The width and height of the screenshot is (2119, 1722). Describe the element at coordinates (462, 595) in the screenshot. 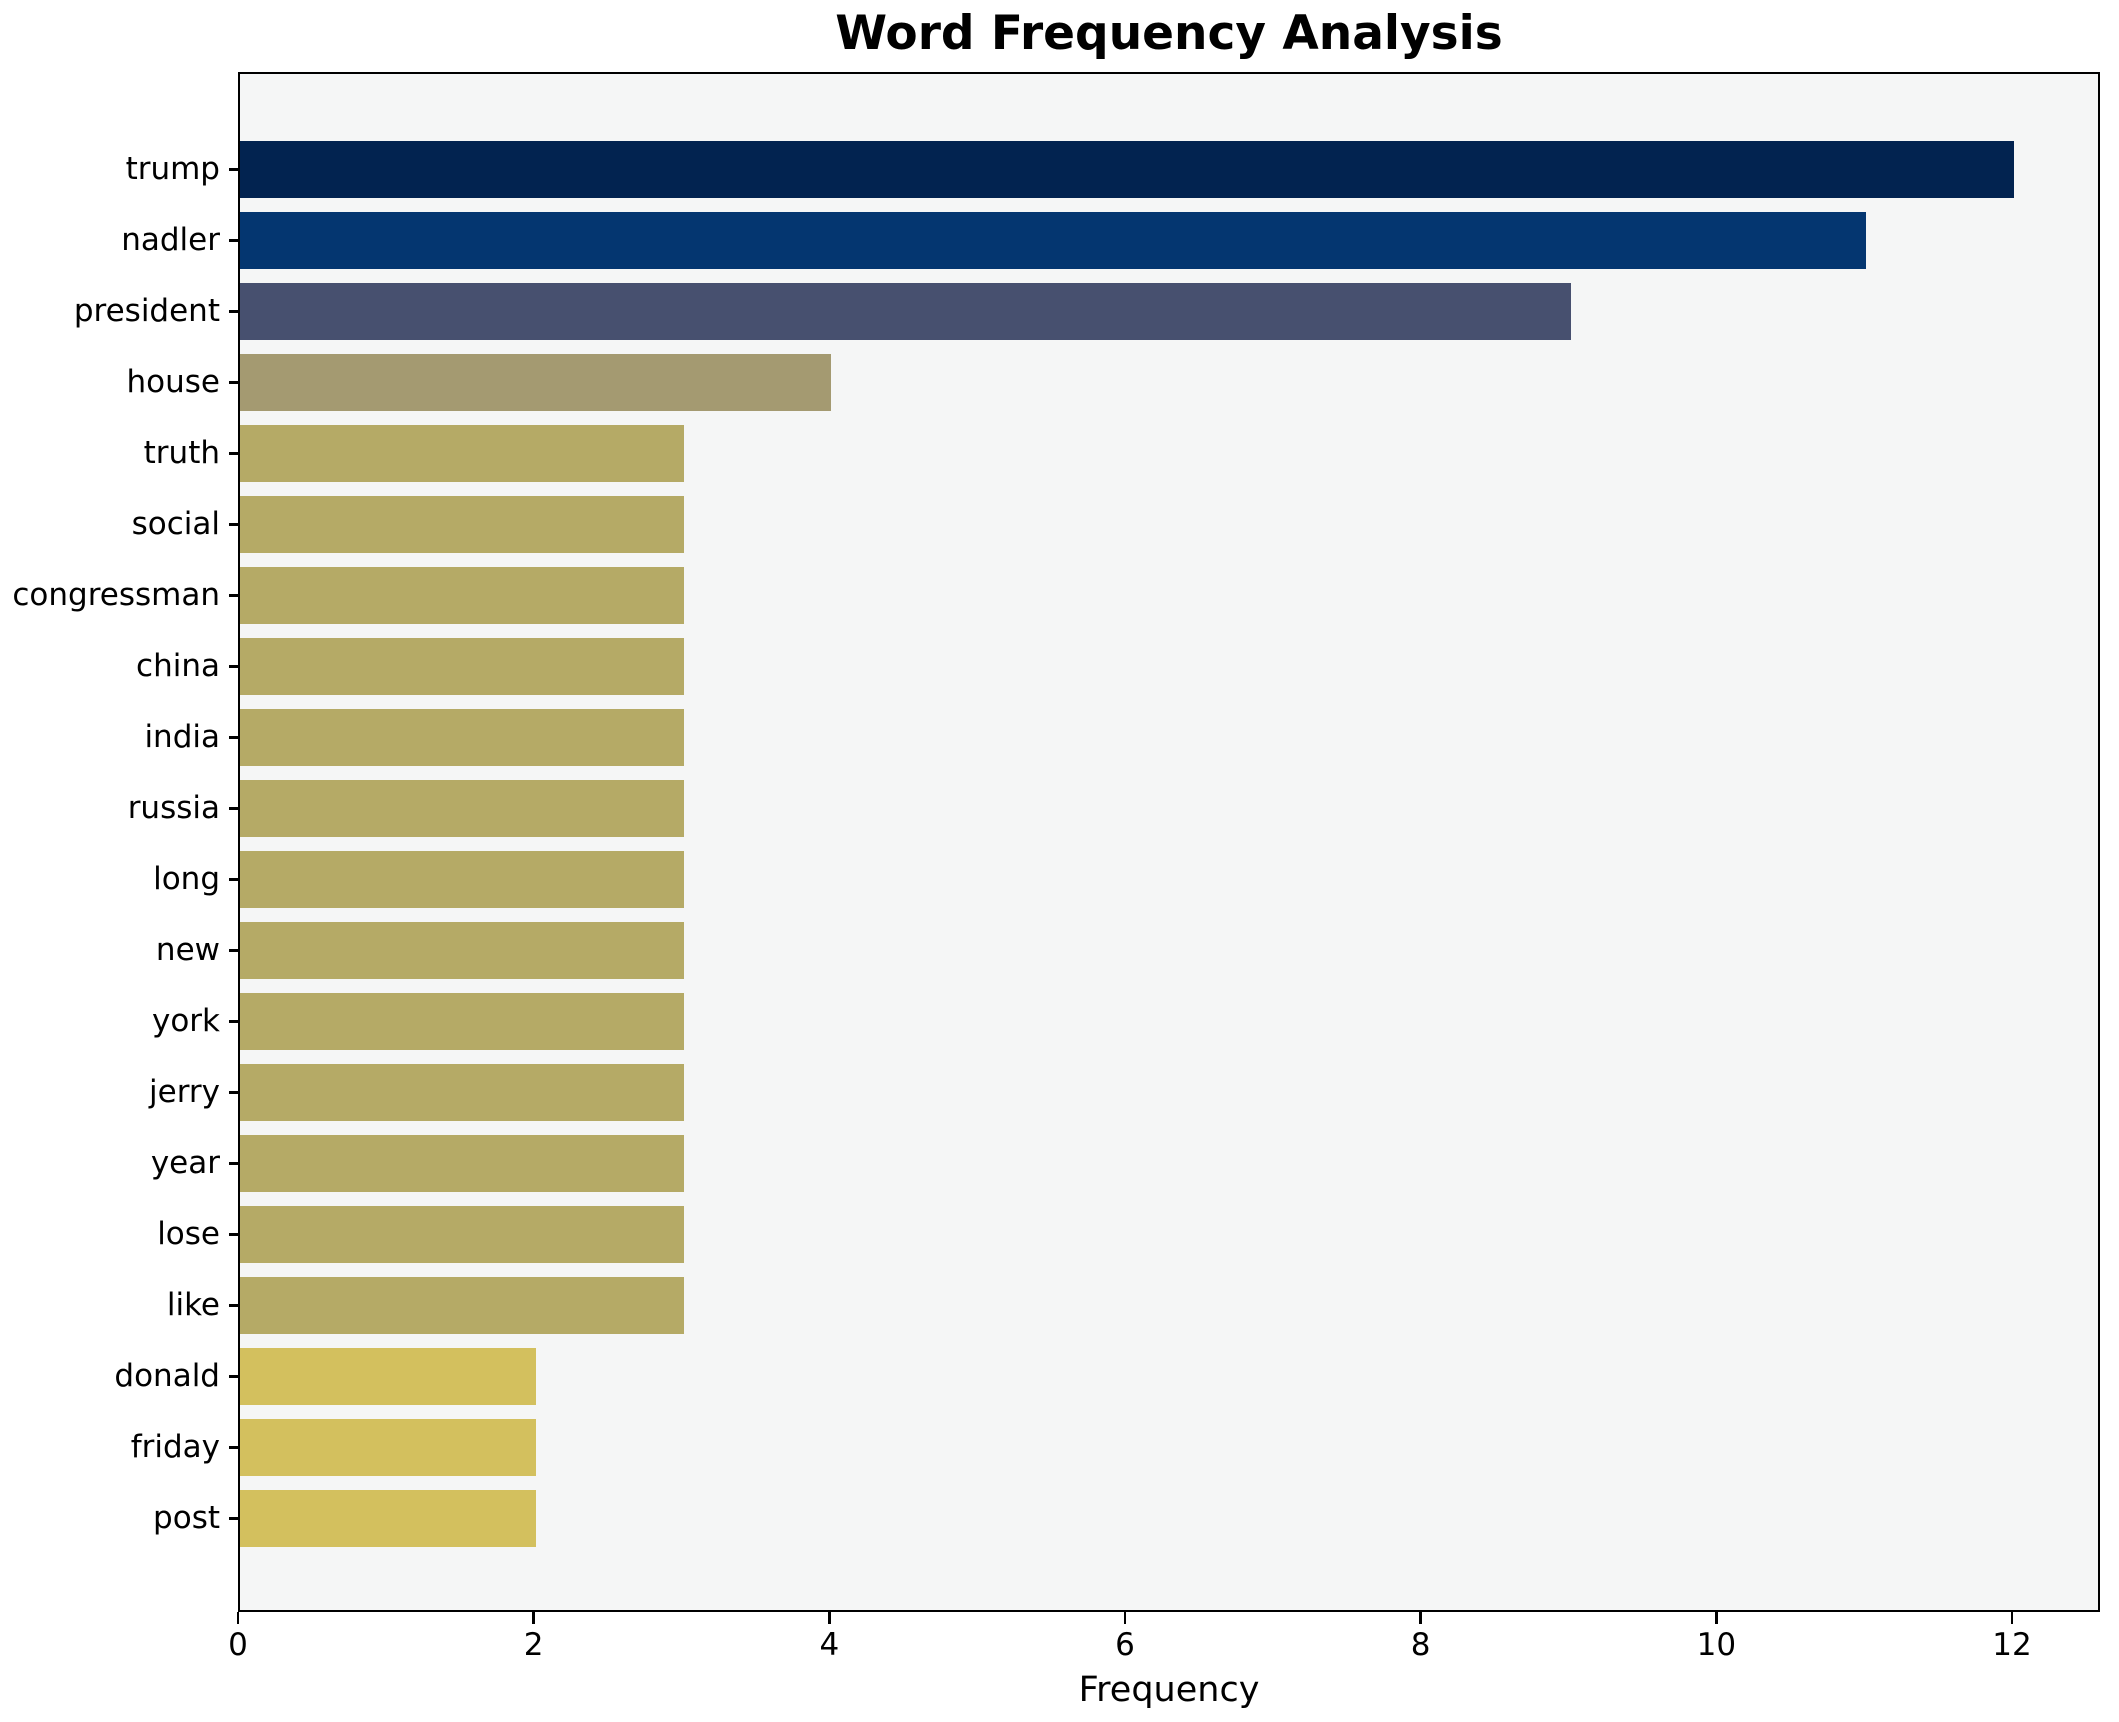

I see `bar-congressman` at that location.